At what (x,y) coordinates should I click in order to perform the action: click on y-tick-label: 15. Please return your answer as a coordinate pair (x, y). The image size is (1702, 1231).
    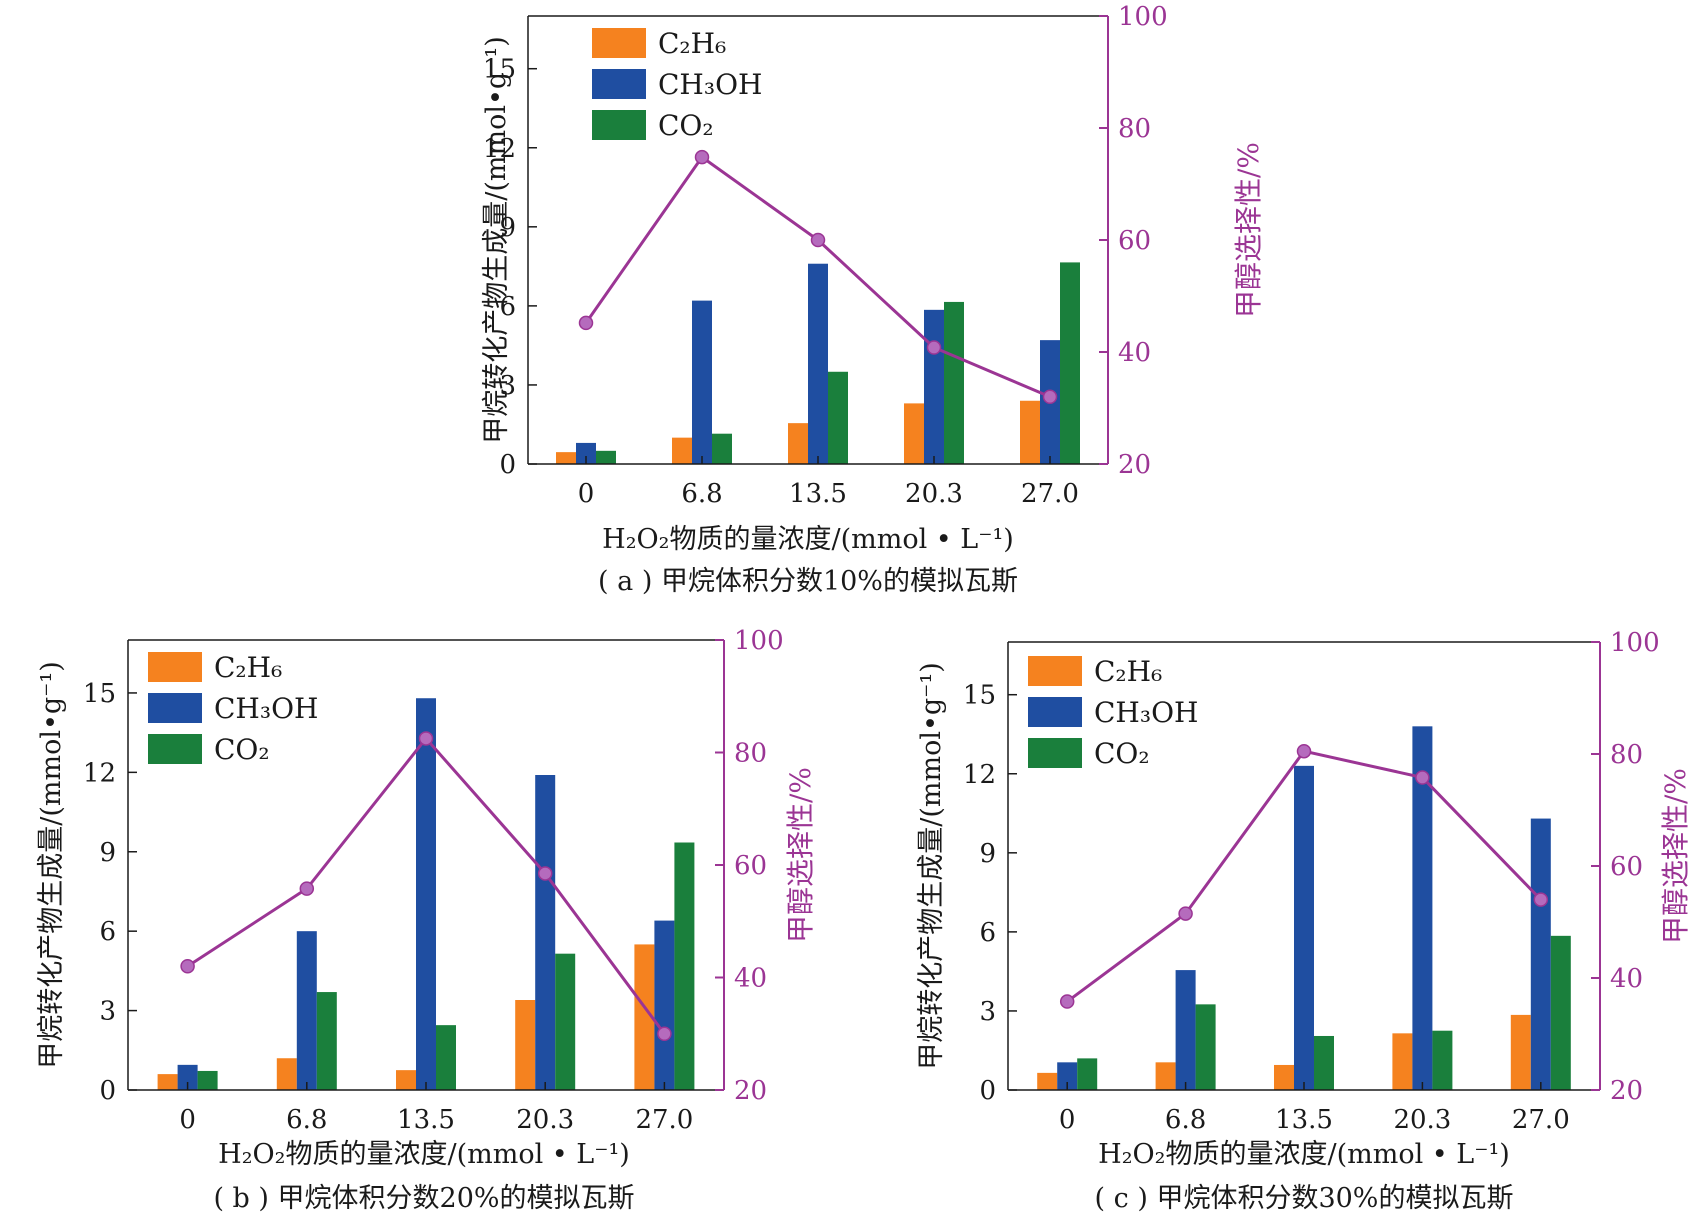
    Looking at the image, I should click on (99, 694).